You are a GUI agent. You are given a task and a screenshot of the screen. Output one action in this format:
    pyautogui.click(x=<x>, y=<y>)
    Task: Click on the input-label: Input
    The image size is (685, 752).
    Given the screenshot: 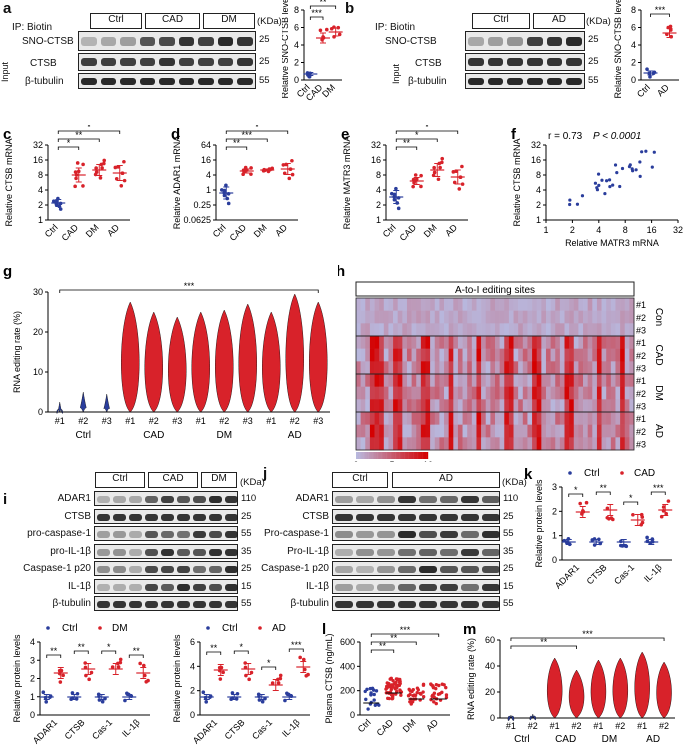 What is the action you would take?
    pyautogui.click(x=396, y=73)
    